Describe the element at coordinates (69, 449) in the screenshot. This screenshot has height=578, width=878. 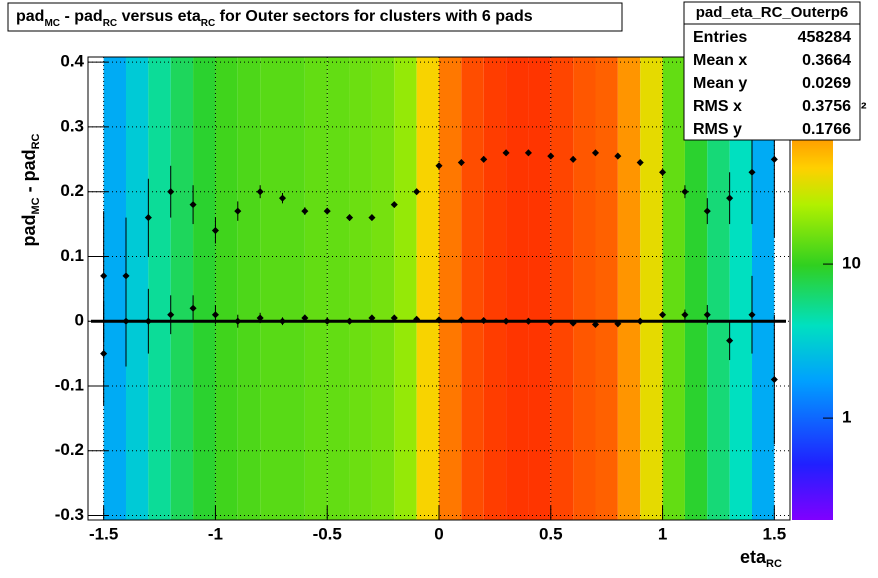
I see `y-tick-label: -0.2` at that location.